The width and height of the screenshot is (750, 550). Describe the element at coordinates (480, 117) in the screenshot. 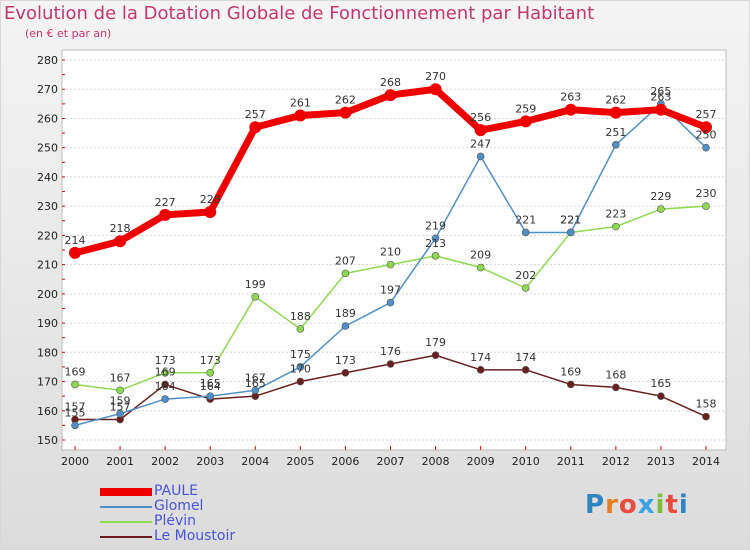

I see `data-label: 256` at that location.